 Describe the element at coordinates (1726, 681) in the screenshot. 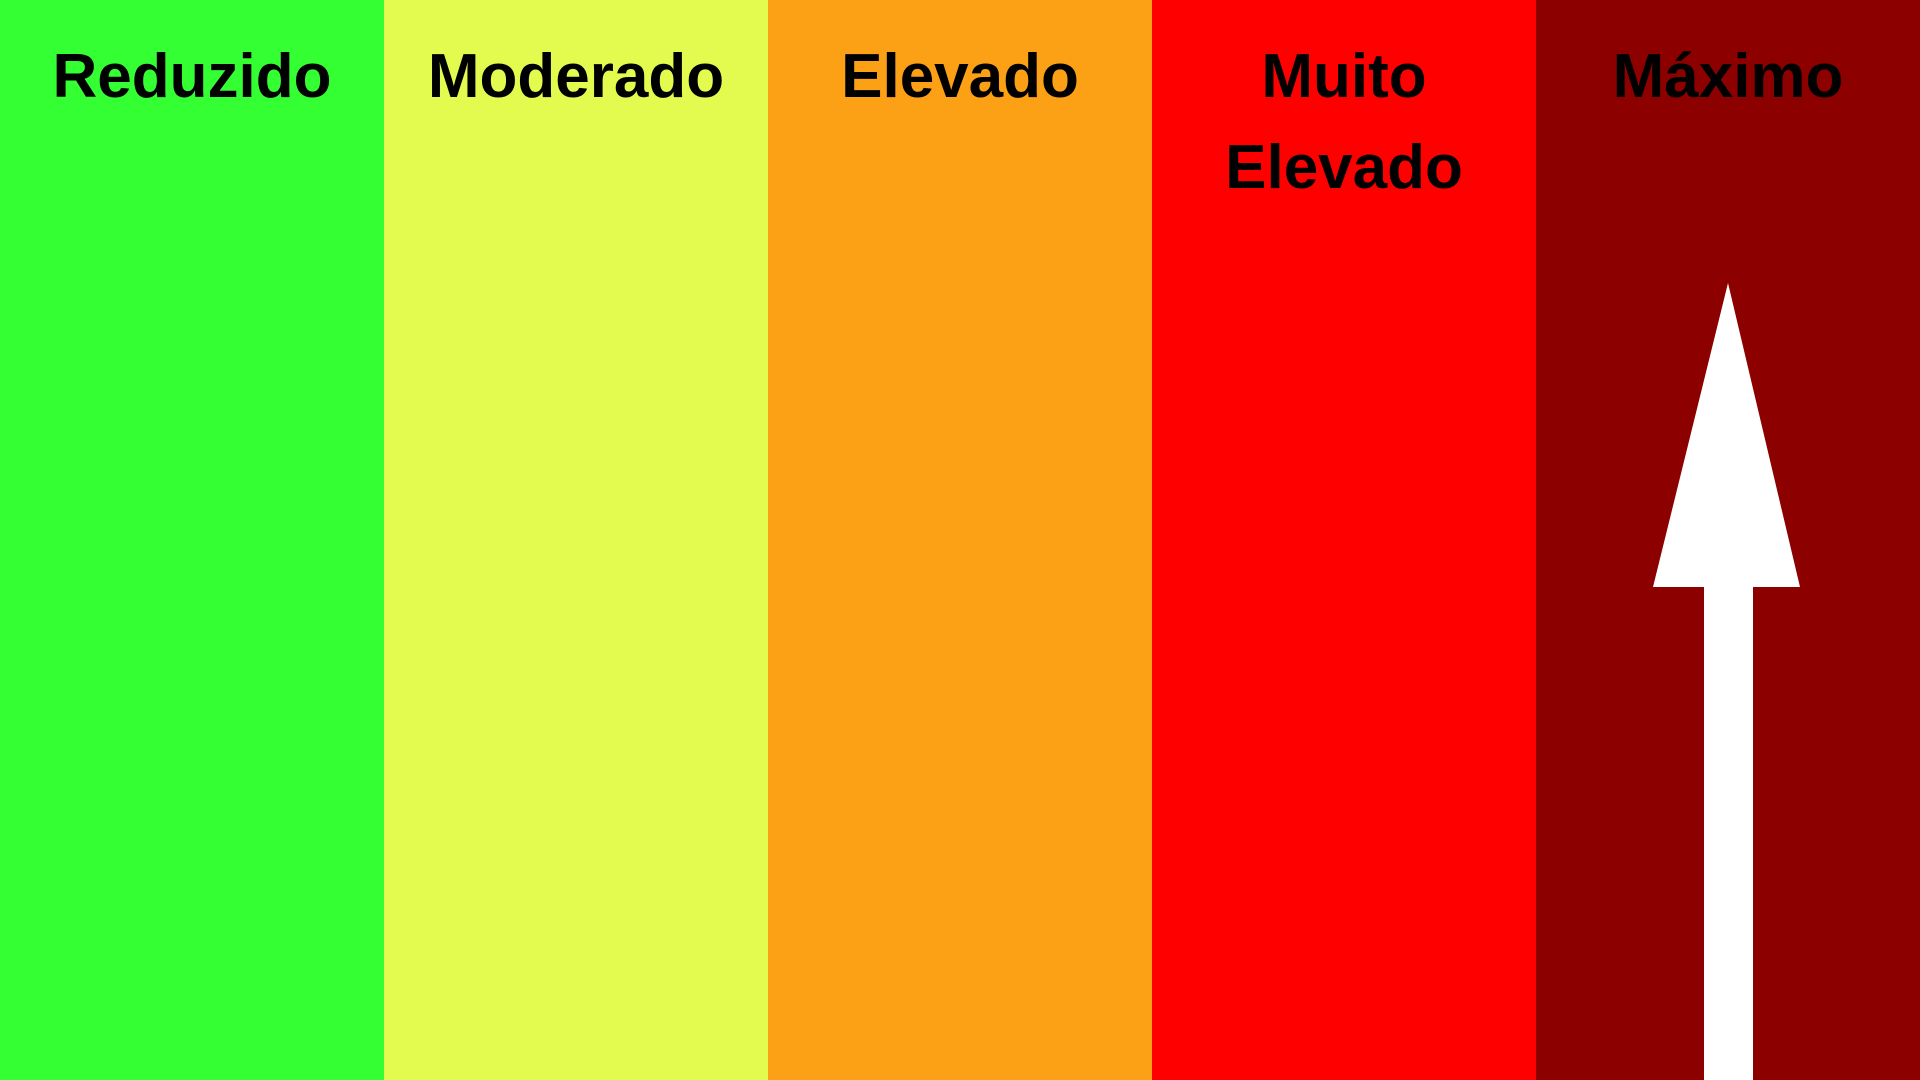

I see `up-arrow-shape` at that location.